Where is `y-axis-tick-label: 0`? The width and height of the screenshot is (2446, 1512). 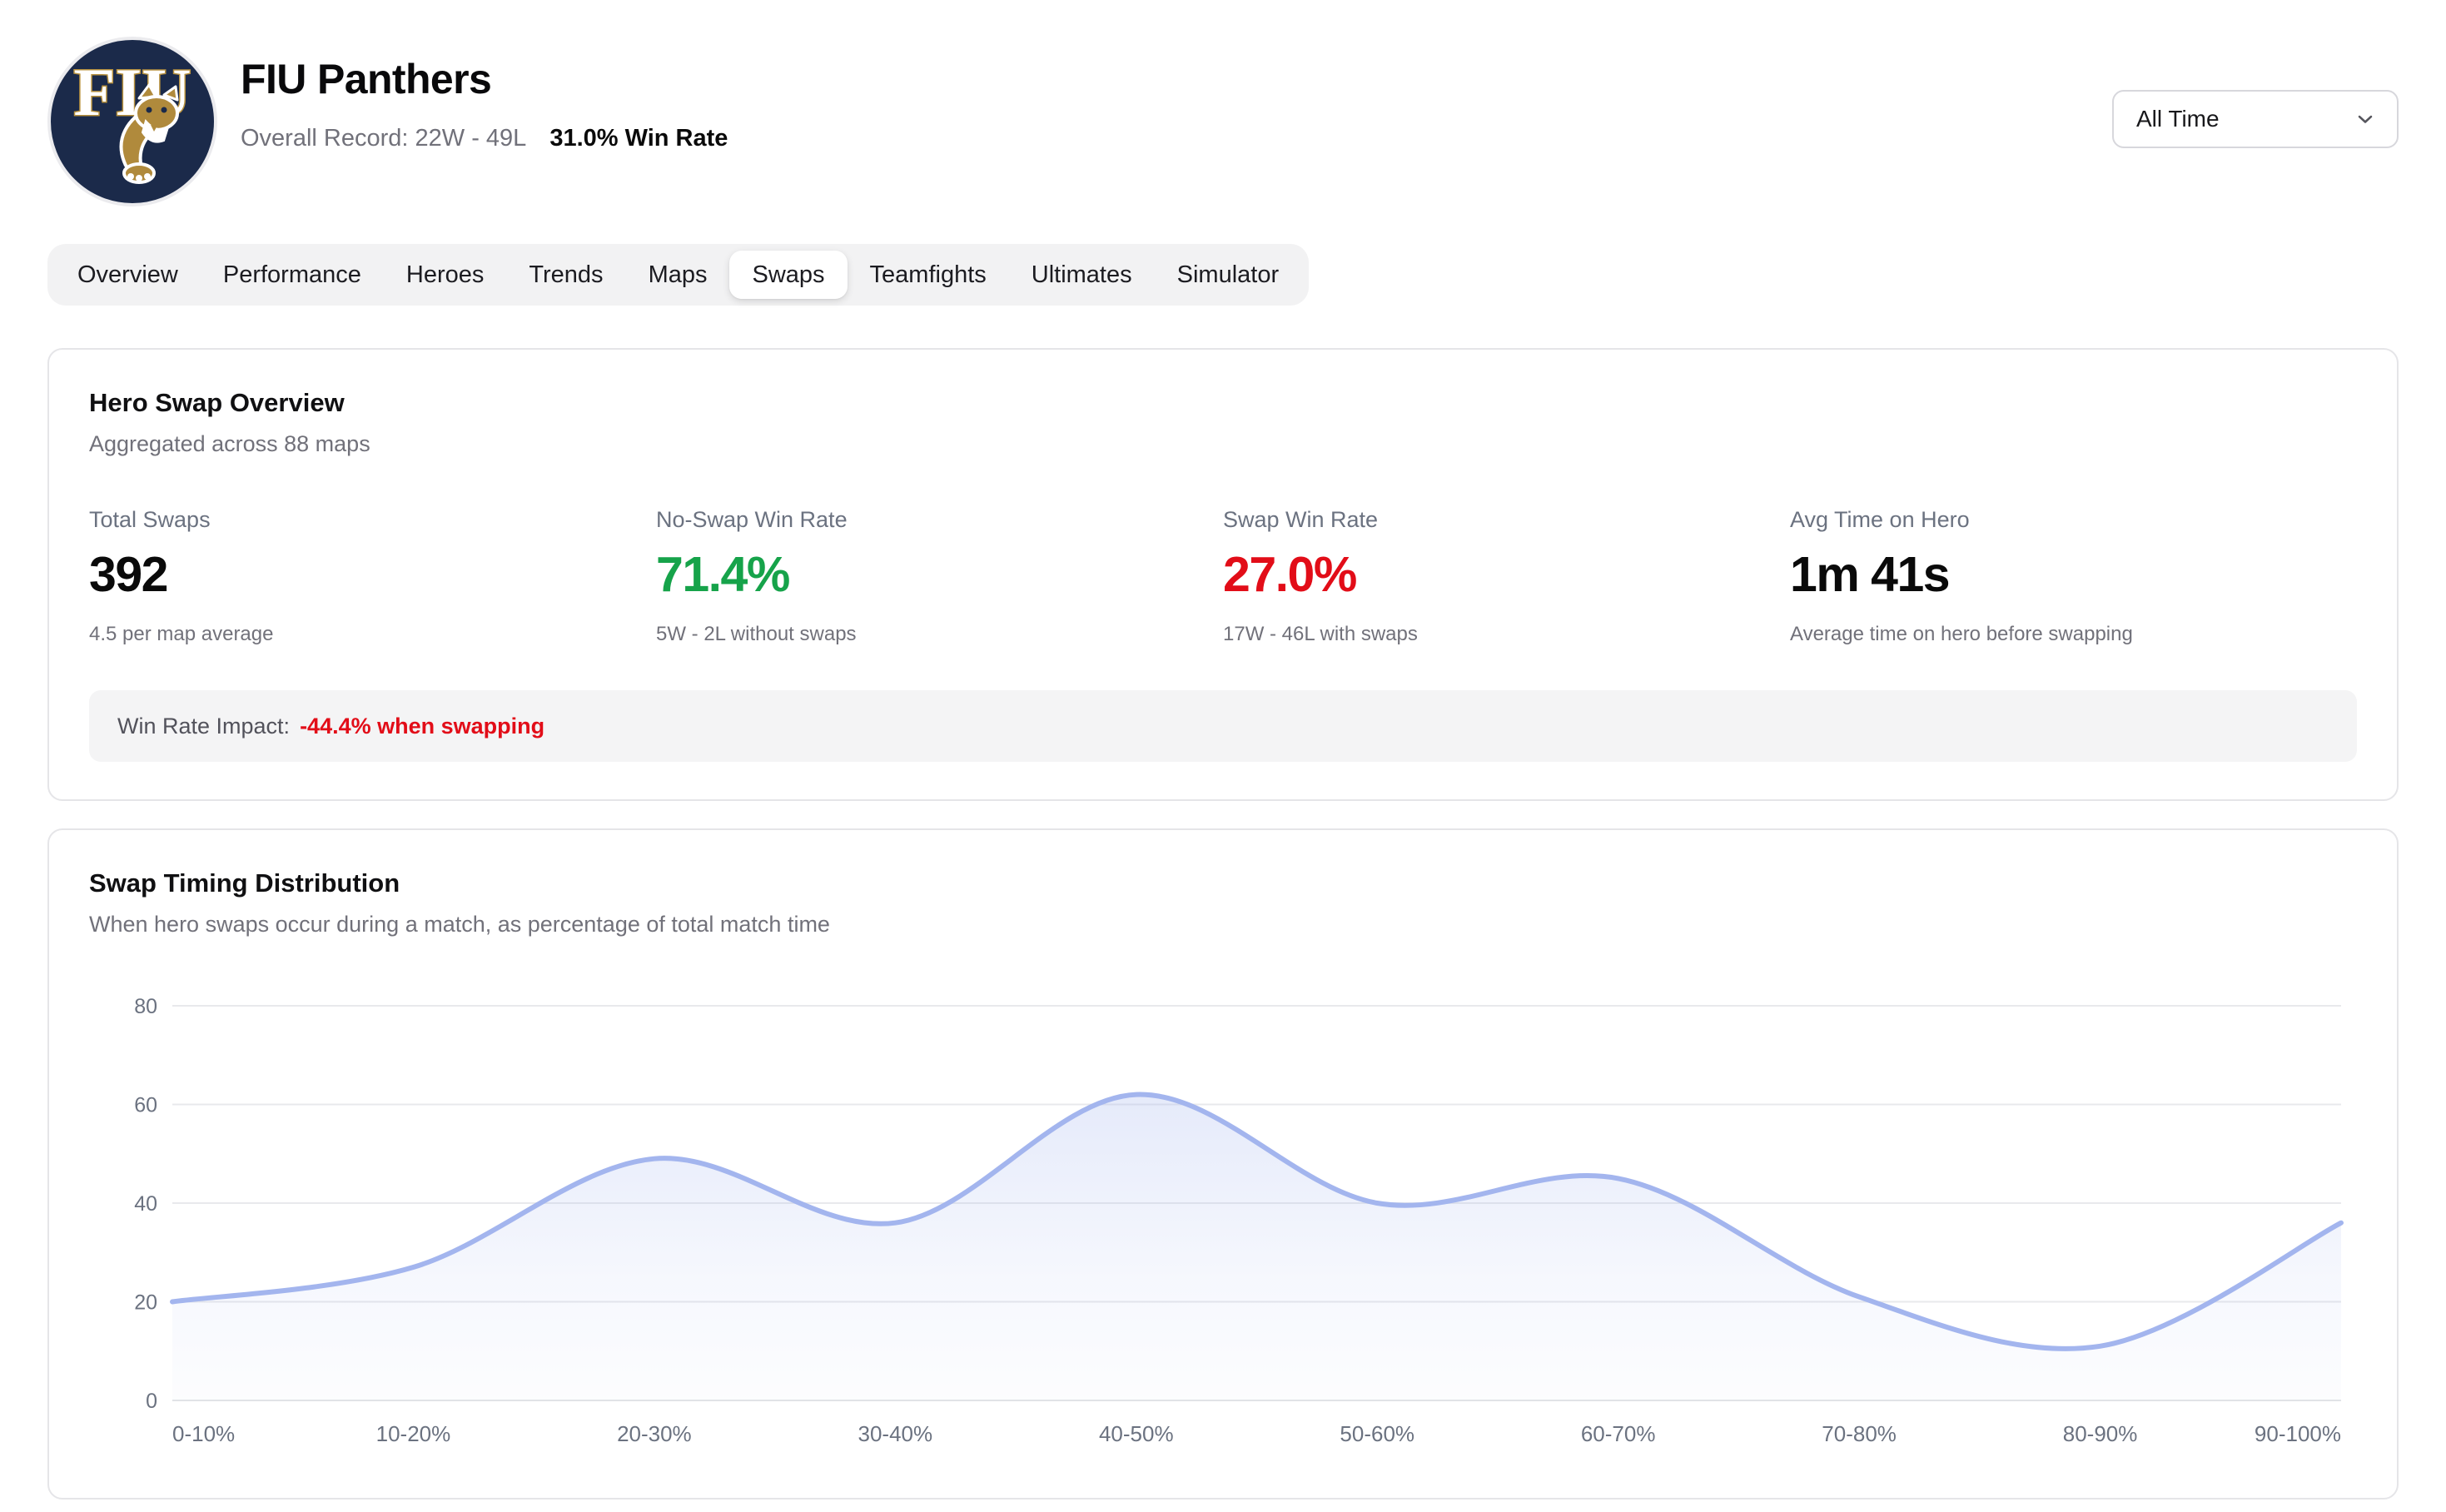
y-axis-tick-label: 0 is located at coordinates (151, 1402).